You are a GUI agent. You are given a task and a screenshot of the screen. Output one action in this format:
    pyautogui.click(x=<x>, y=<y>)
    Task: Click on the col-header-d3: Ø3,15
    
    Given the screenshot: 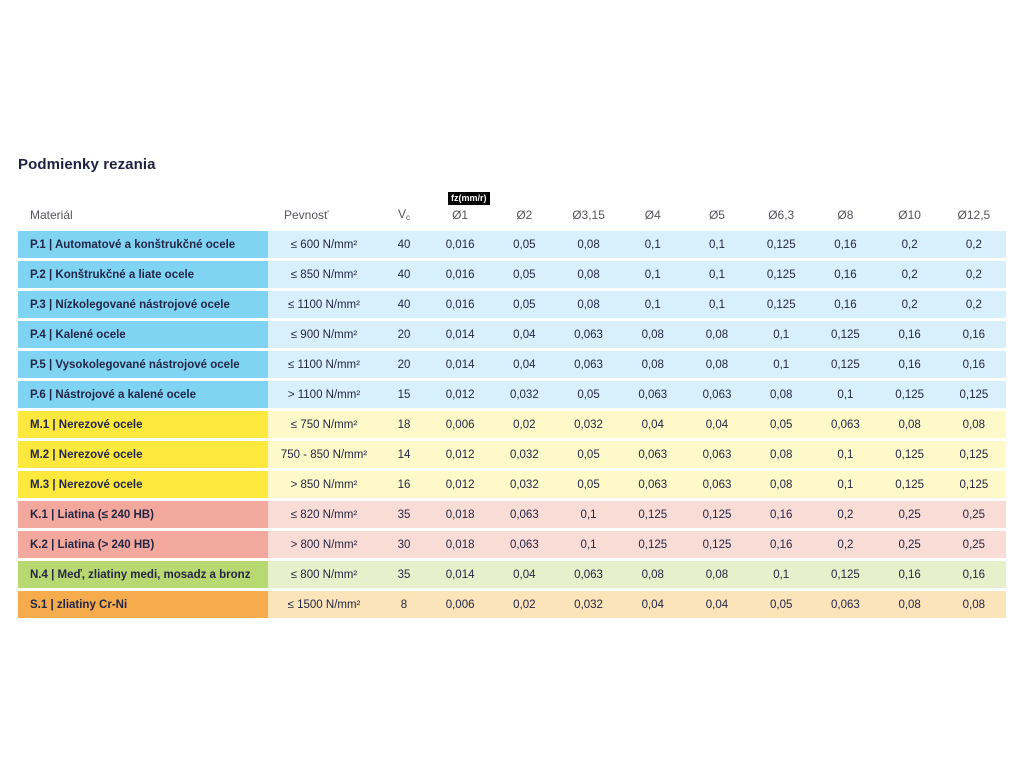 What is the action you would take?
    pyautogui.click(x=588, y=207)
    